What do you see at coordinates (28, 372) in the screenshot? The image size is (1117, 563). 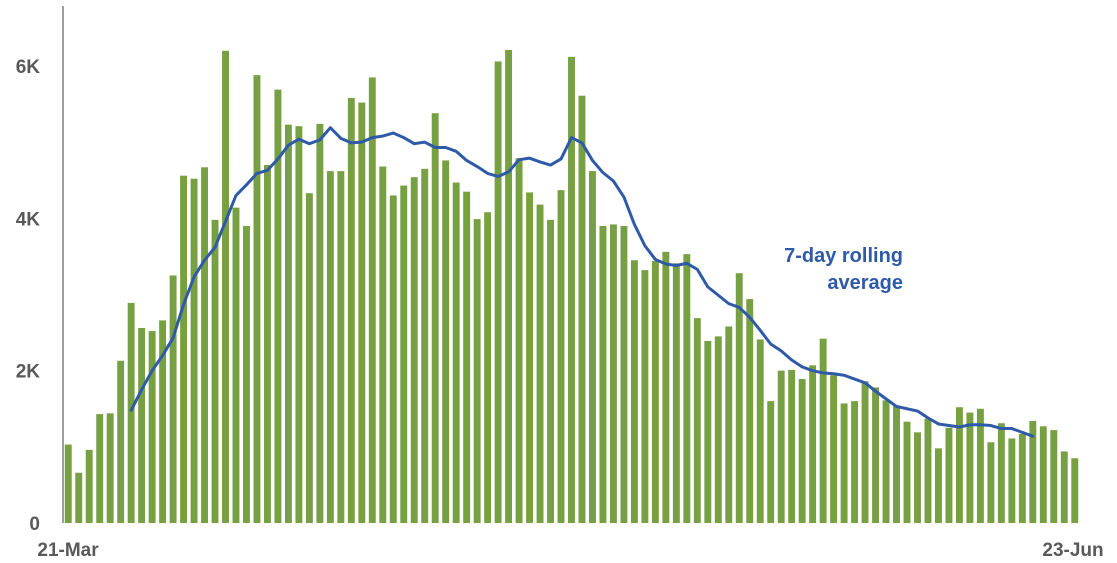 I see `y-tick-label: 2K` at bounding box center [28, 372].